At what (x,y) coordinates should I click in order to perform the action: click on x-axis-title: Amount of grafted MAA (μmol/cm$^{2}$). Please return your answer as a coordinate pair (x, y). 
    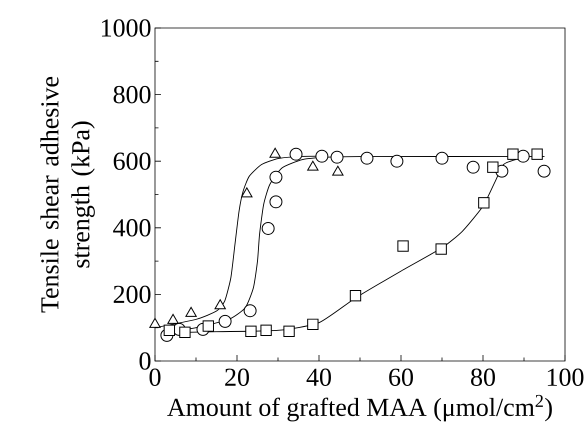
    Looking at the image, I should click on (359, 408).